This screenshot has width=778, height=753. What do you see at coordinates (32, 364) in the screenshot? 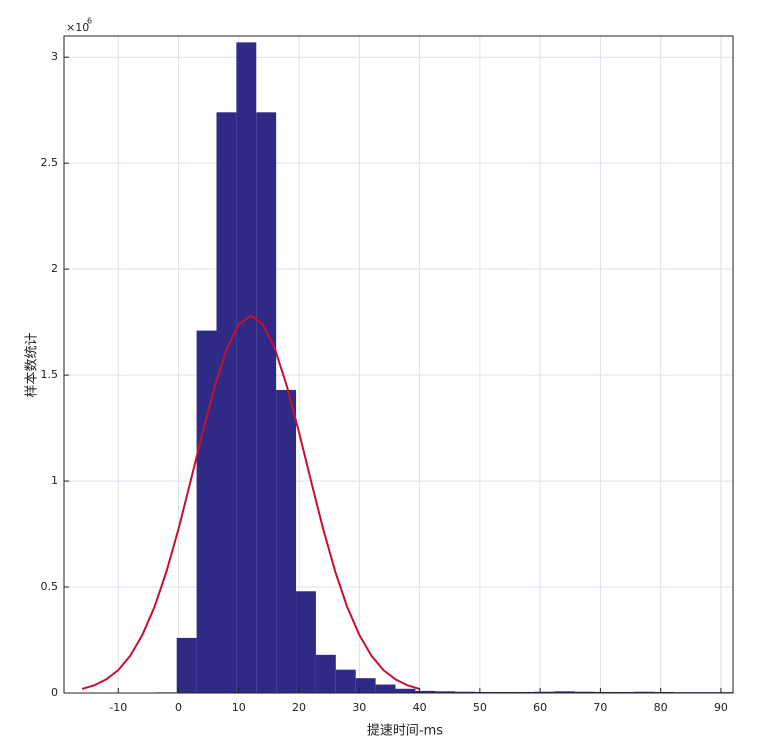
I see `y-axis-label: 样本数统计` at bounding box center [32, 364].